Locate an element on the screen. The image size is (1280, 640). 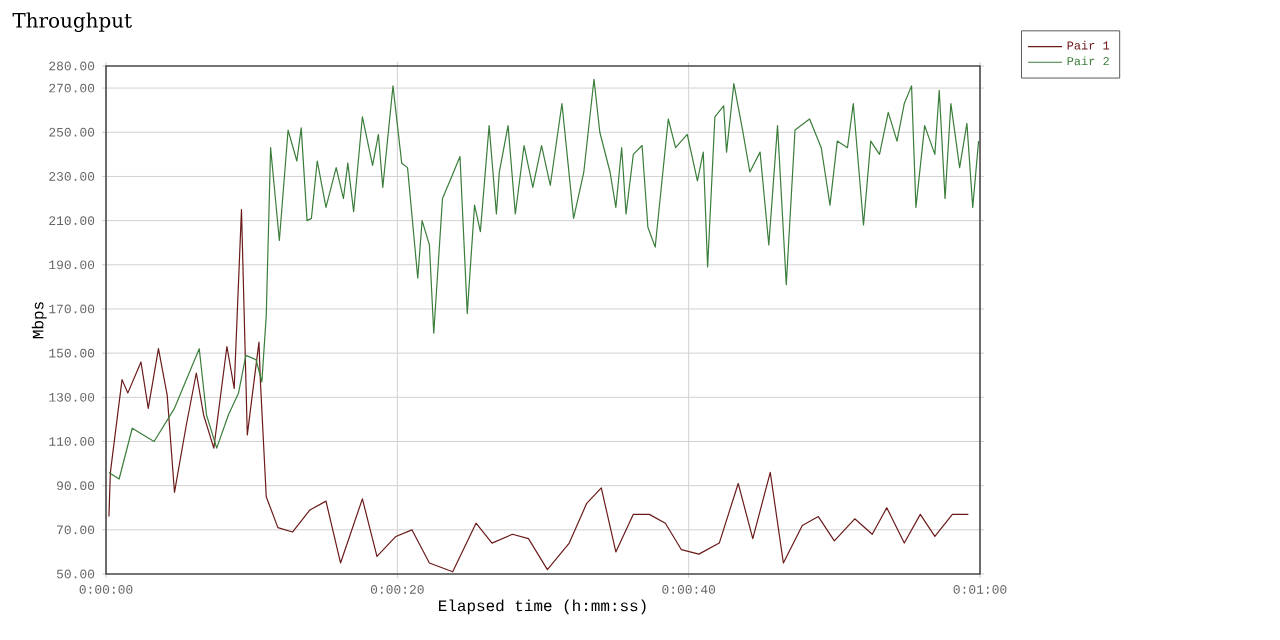
chart-title: Throughput is located at coordinates (72, 22).